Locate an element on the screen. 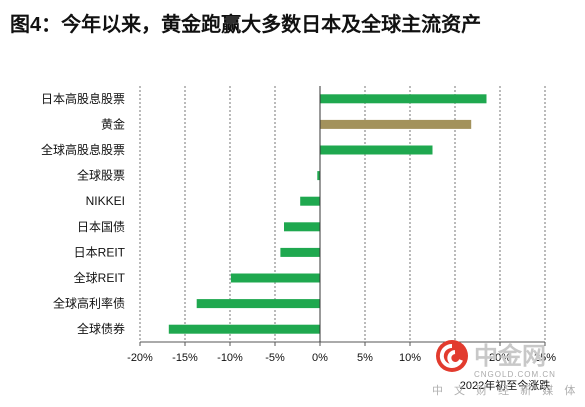 The height and width of the screenshot is (407, 585). x-axis-title: 2022年初至今涨跌 is located at coordinates (505, 385).